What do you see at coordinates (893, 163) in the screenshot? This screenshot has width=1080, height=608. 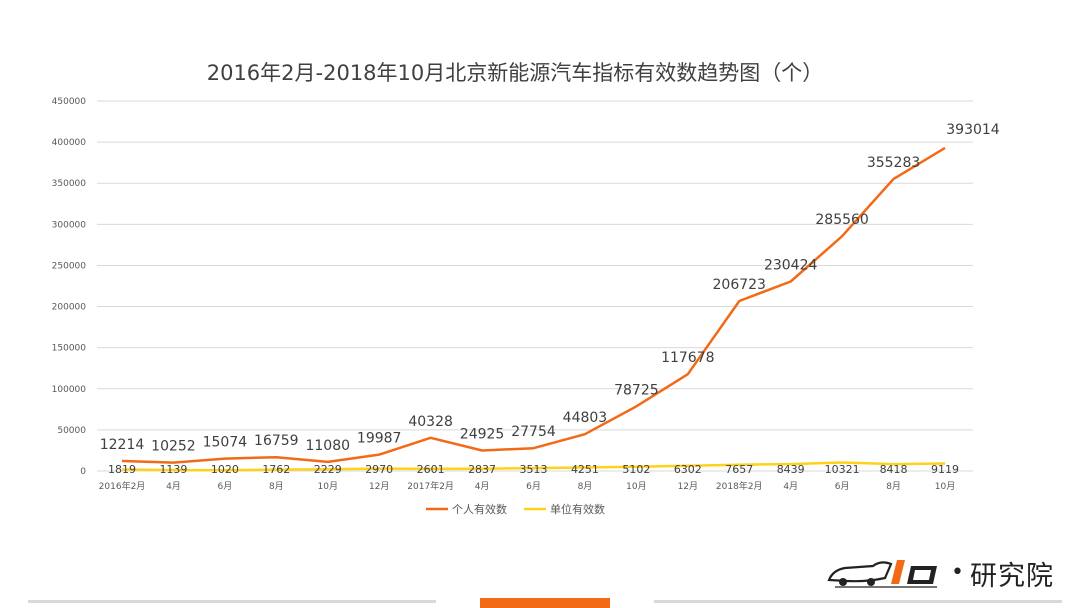 I see `data-label: 355283` at bounding box center [893, 163].